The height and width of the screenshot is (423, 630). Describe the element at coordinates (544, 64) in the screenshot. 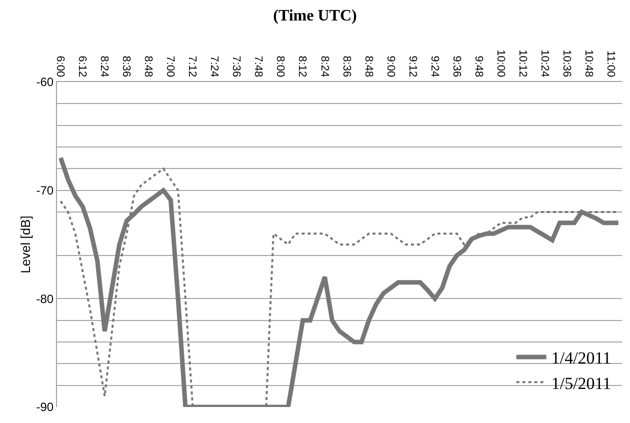

I see `x-tick-label: 10:24` at that location.